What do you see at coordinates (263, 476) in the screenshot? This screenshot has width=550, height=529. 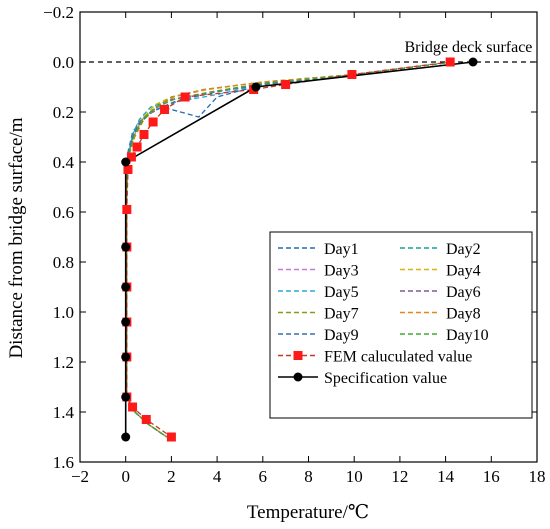 I see `x-tick-label: 6` at bounding box center [263, 476].